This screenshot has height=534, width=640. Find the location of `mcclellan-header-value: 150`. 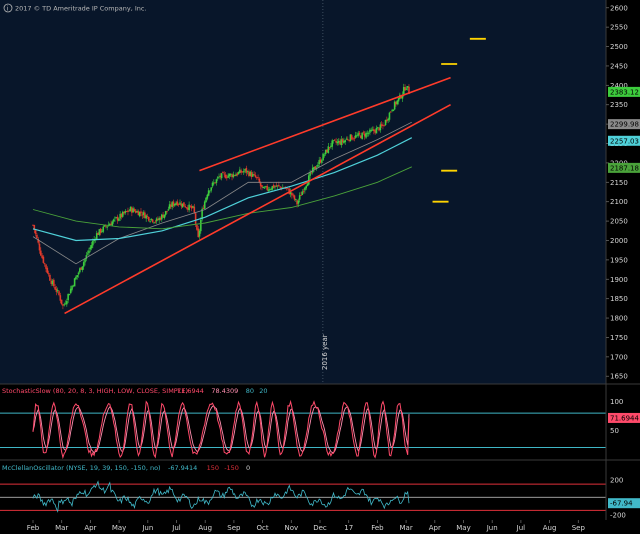

mcclellan-header-value: 150 is located at coordinates (213, 468).